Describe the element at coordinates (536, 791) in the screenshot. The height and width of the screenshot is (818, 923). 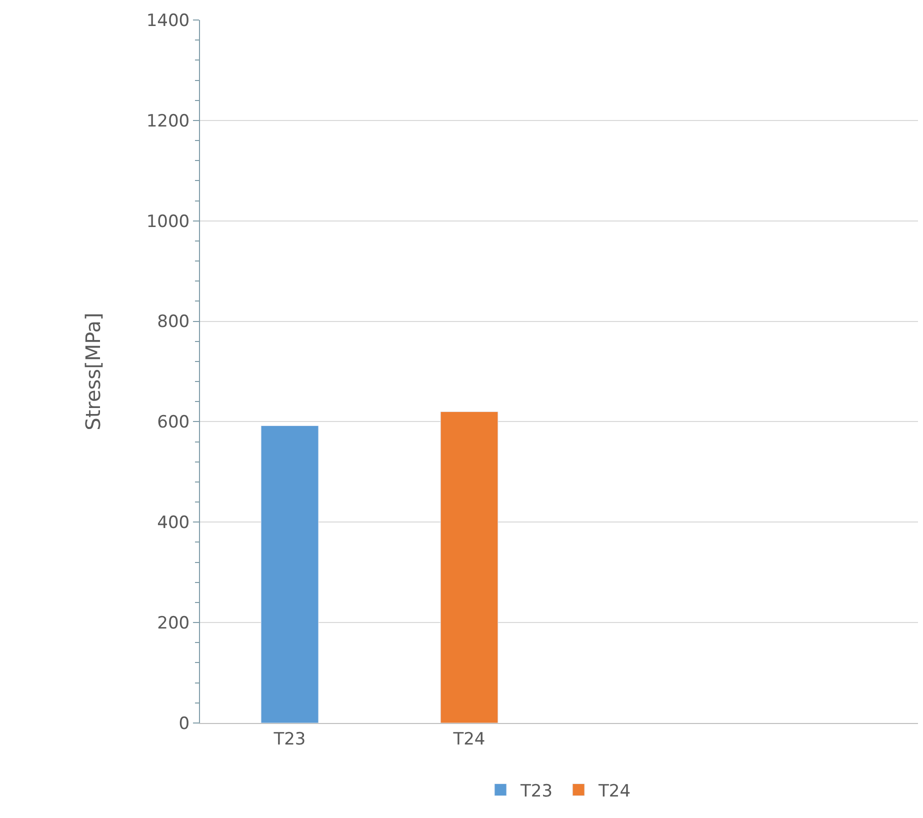
I see `legend-label: T23` at that location.